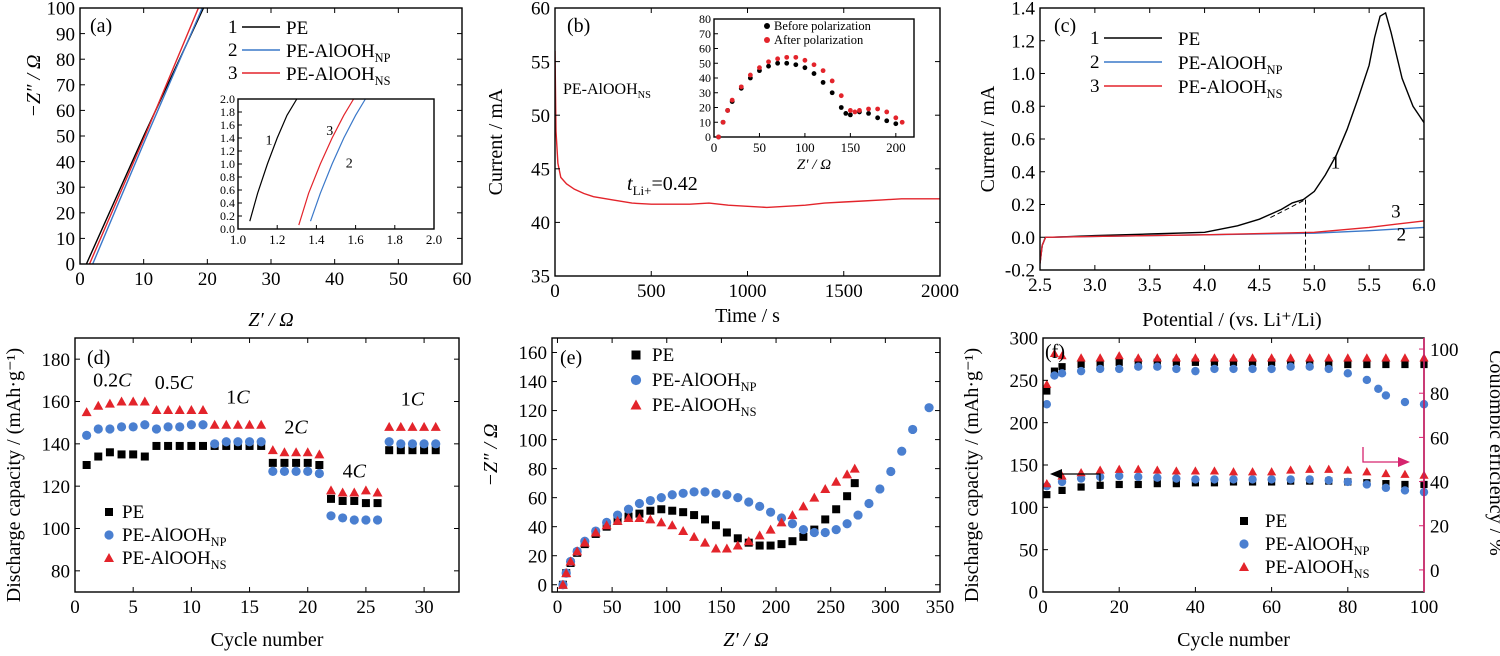  Describe the element at coordinates (1244, 566) in the screenshot. I see `panel-f-legend-marker` at that location.